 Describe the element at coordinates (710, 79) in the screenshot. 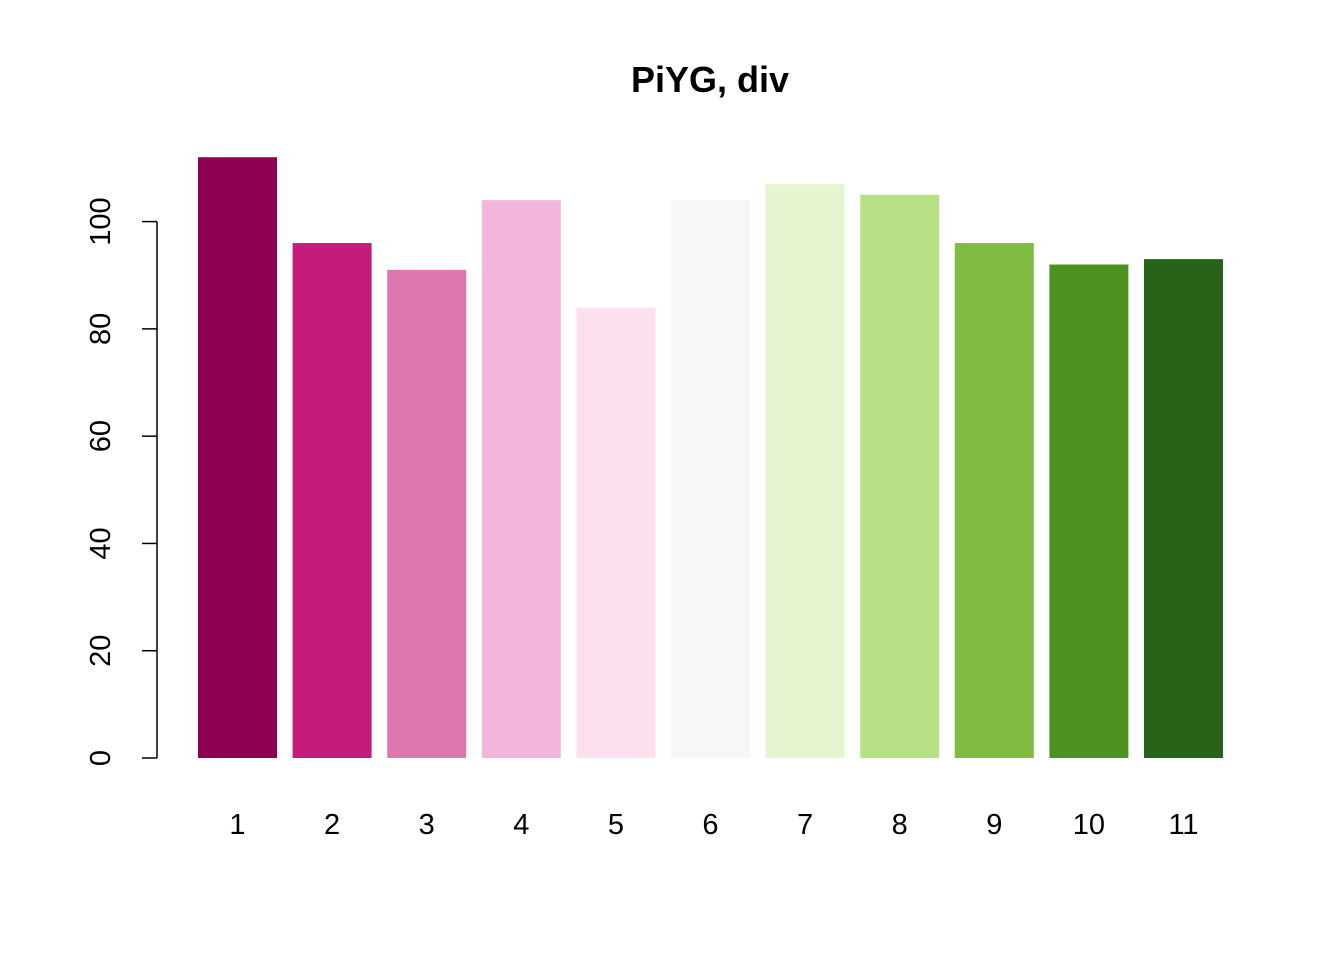

I see `chart-title: PiYG, div` at that location.